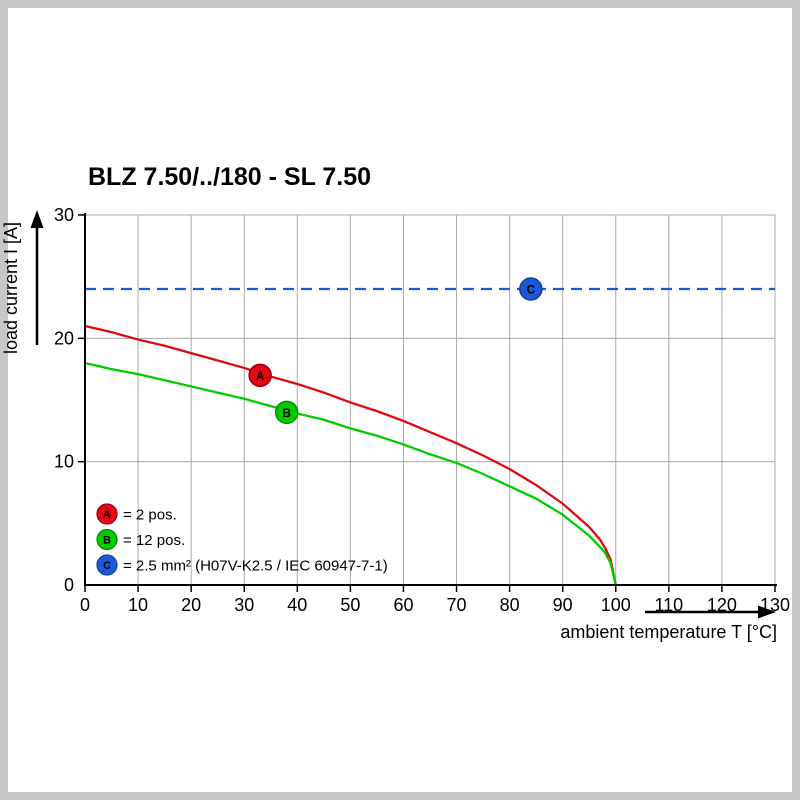 The width and height of the screenshot is (800, 800). What do you see at coordinates (722, 605) in the screenshot?
I see `x-tick-label: 120` at bounding box center [722, 605].